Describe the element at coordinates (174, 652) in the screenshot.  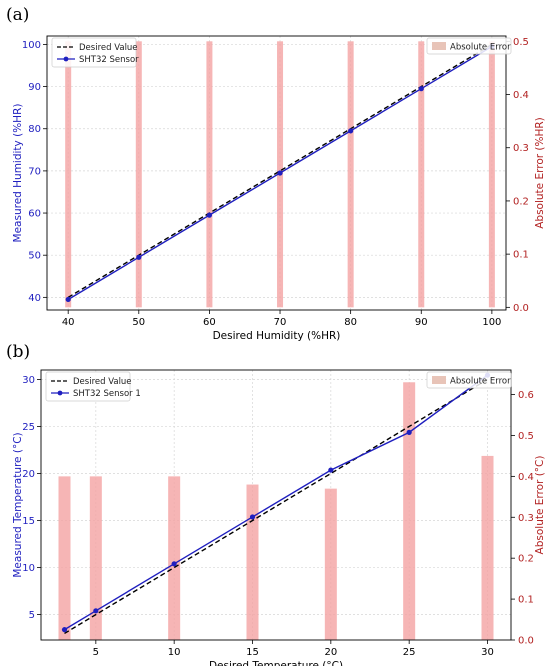
I see `x-tick-label: 10` at that location.